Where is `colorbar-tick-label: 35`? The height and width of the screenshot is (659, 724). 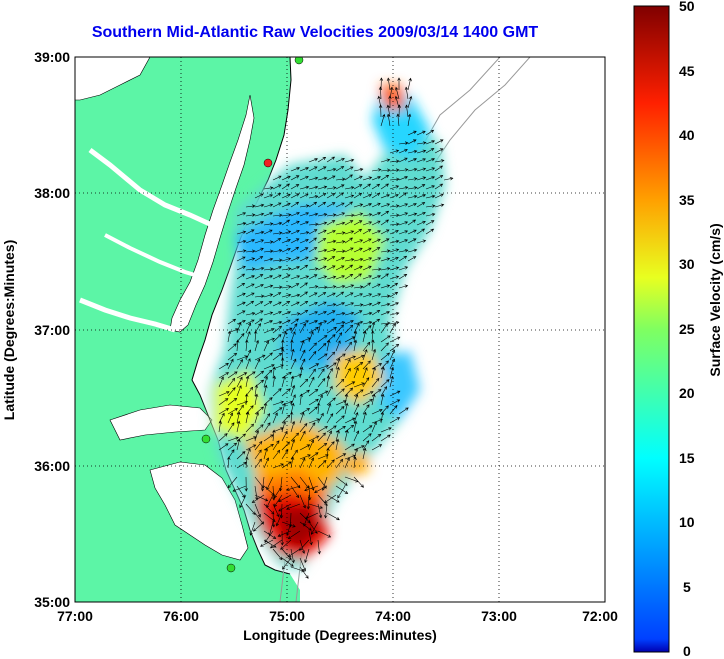
colorbar-tick-label: 35 is located at coordinates (687, 200).